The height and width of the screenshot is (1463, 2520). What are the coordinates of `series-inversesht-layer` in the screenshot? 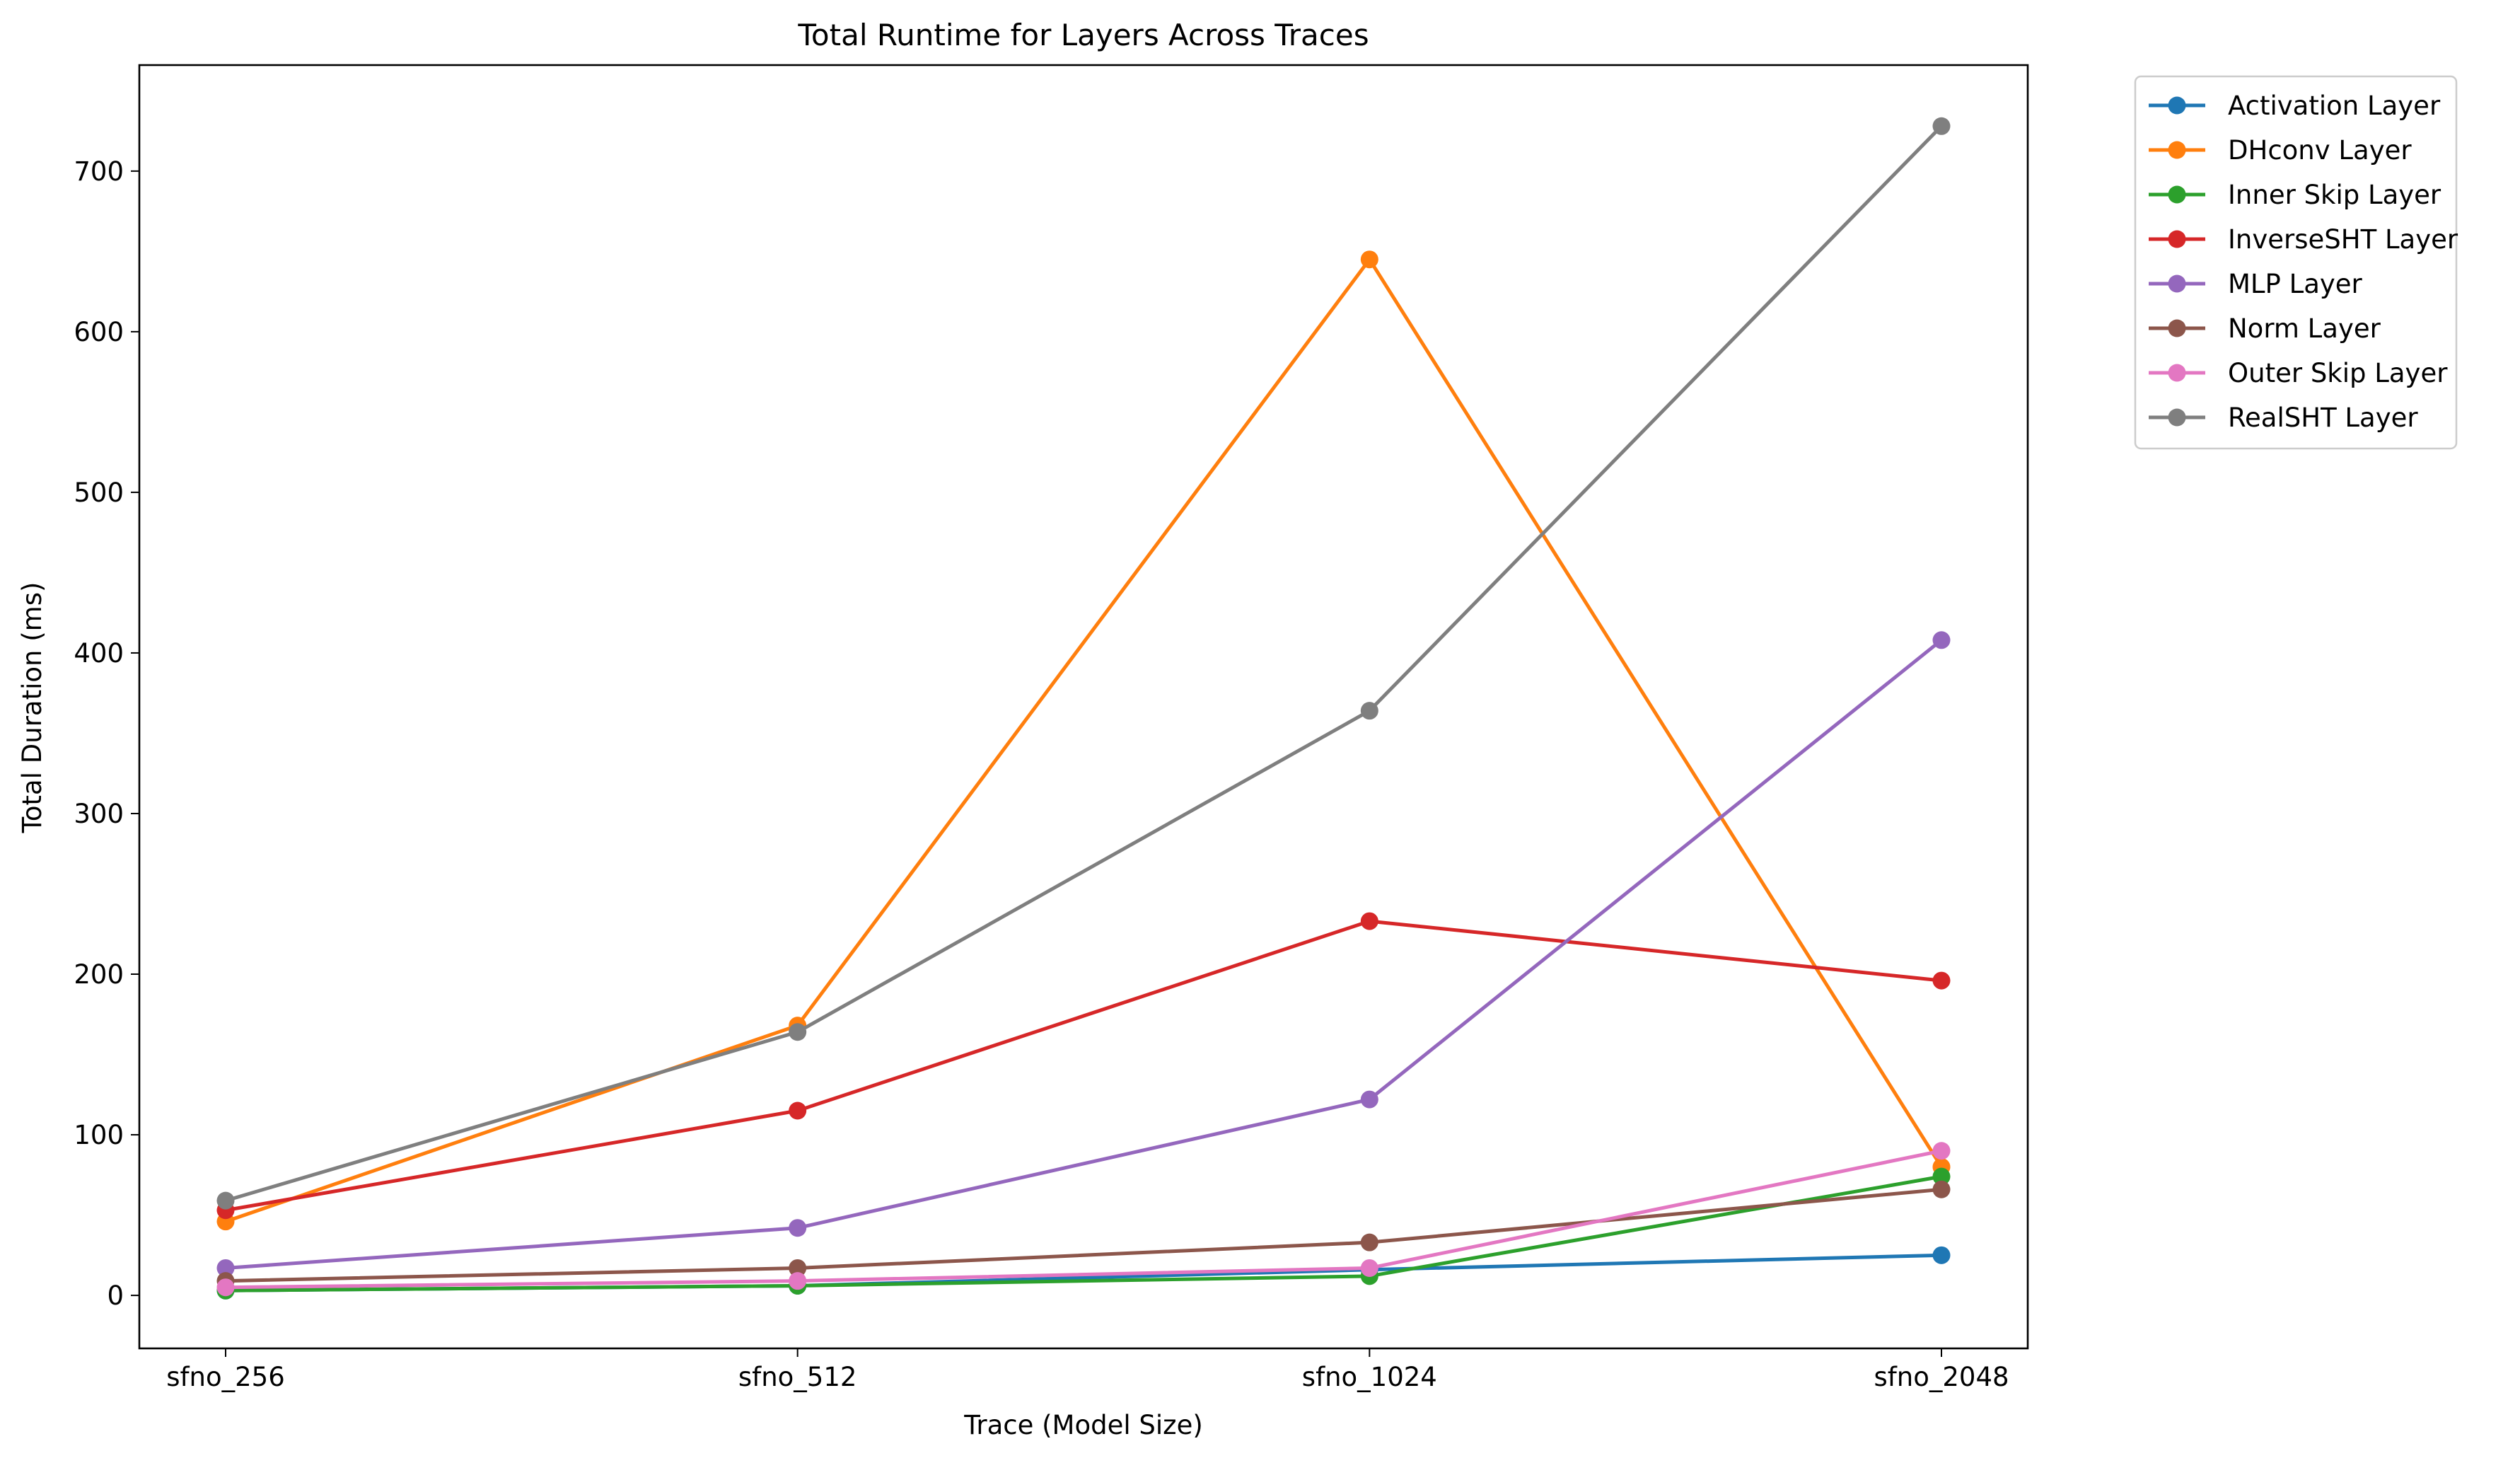 It's located at (1083, 1066).